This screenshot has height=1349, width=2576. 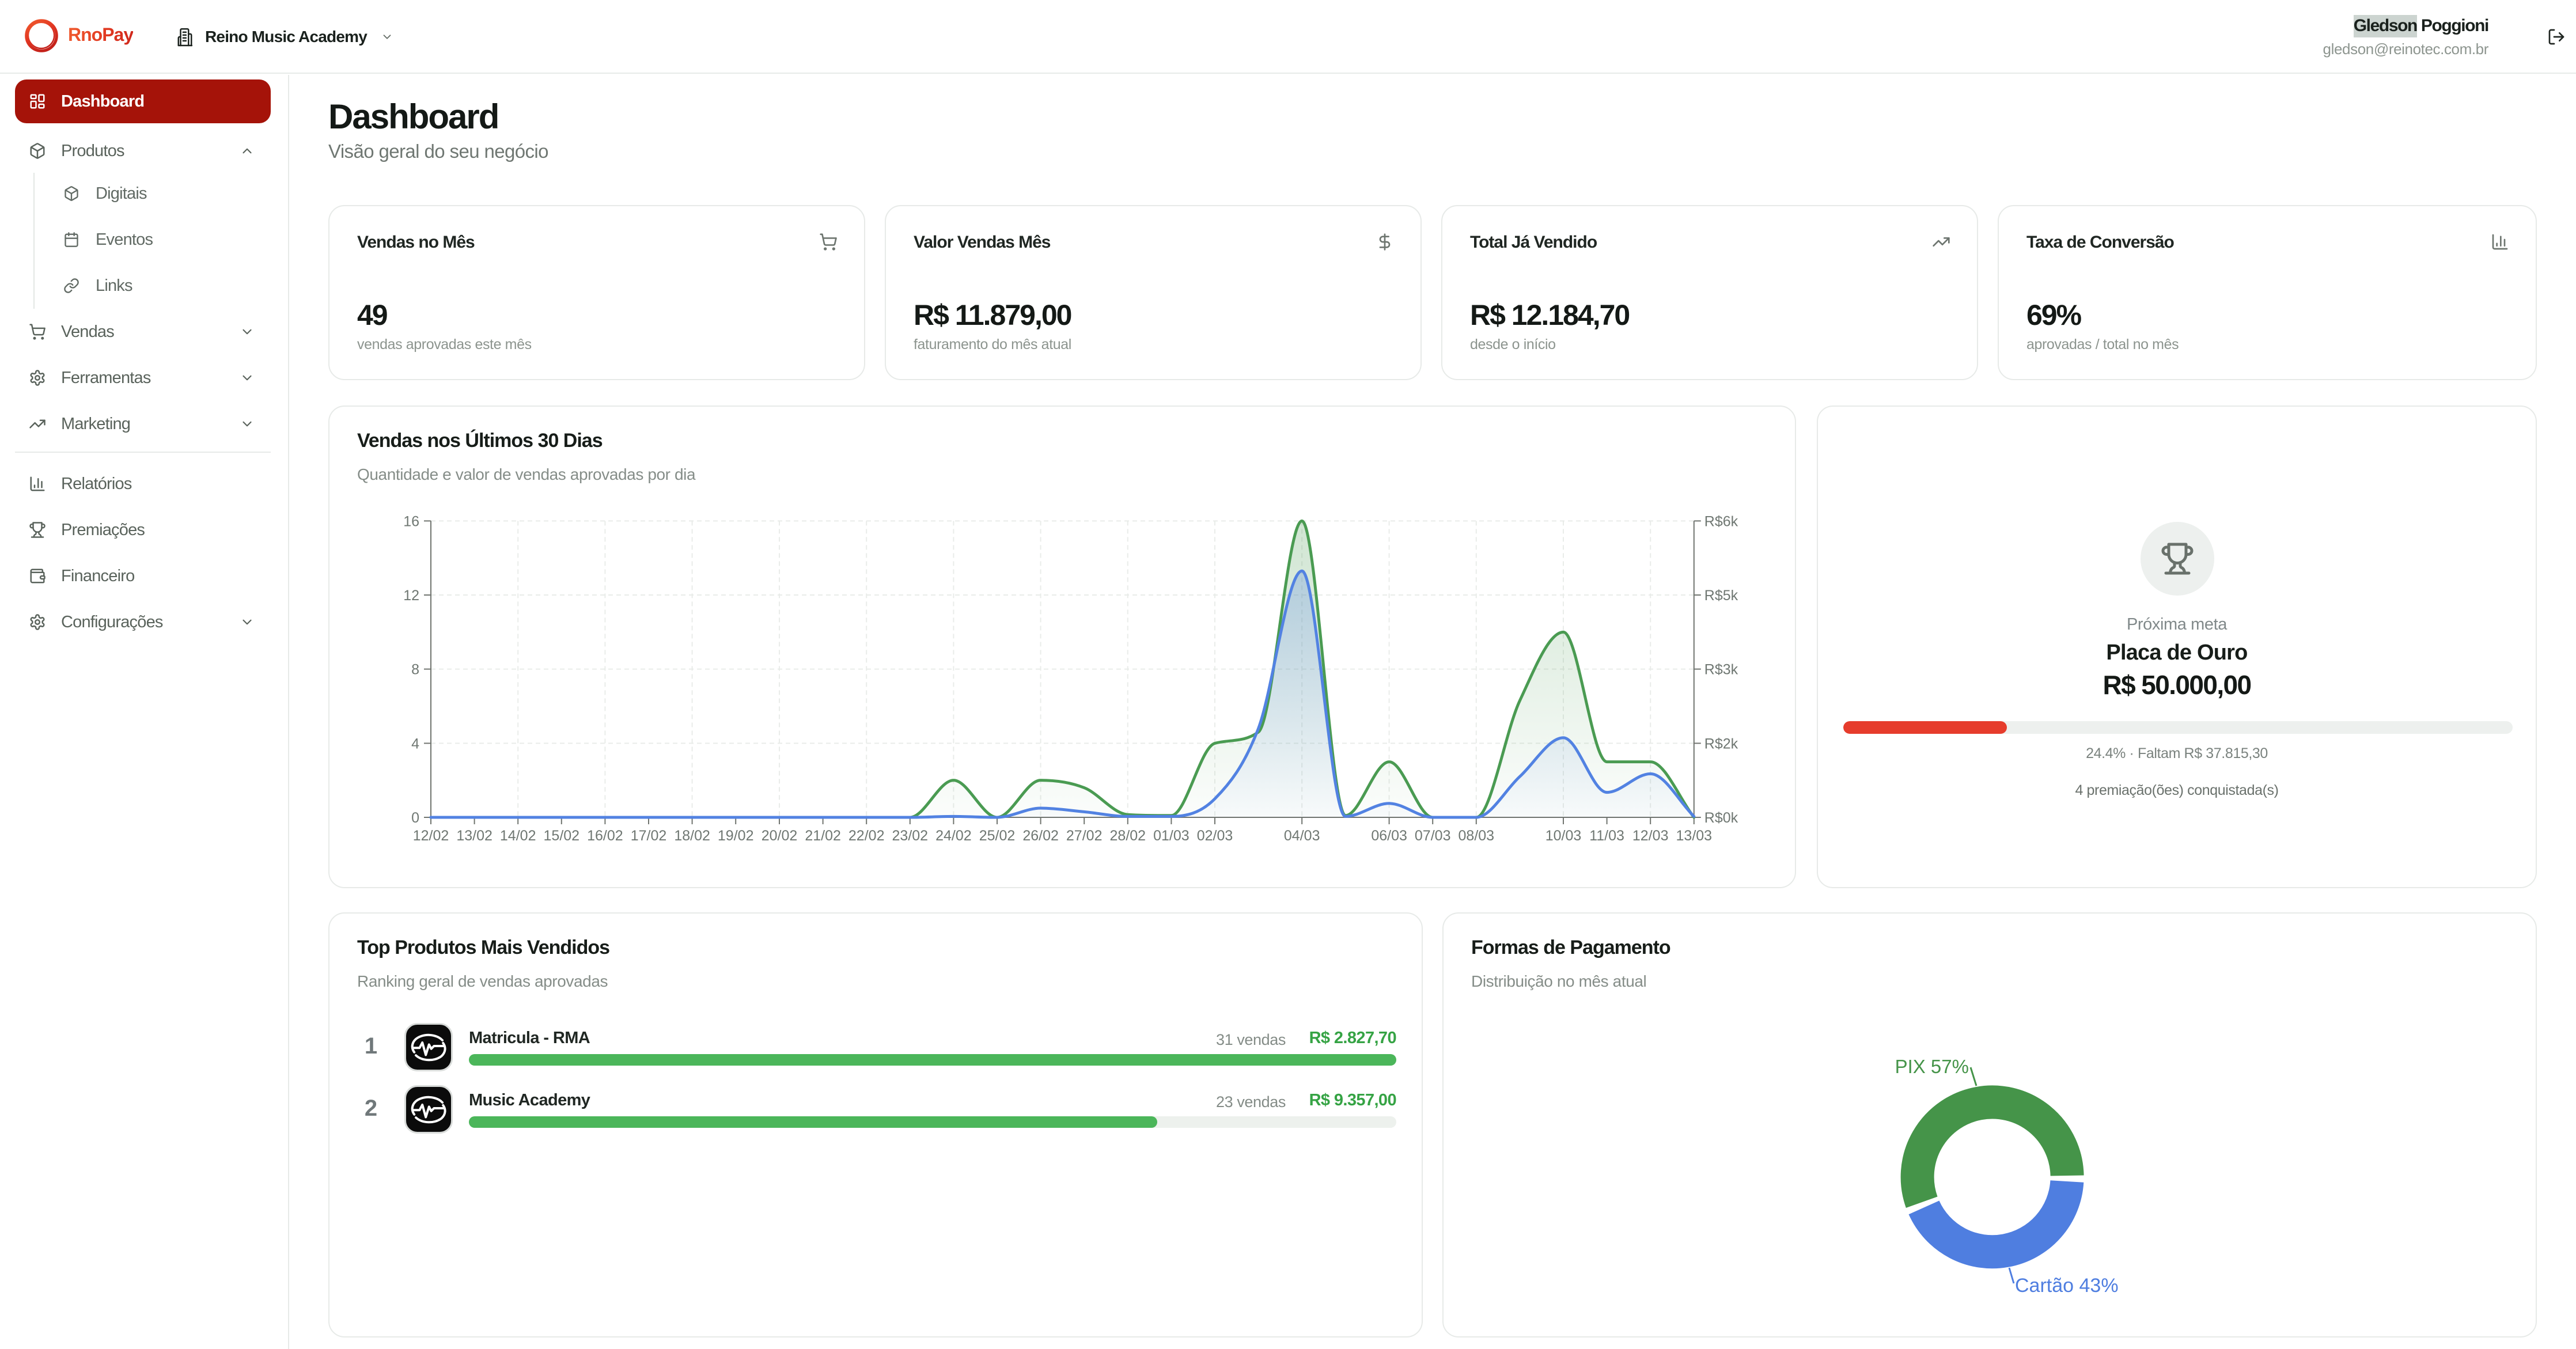 I want to click on svg-text: 12/03, so click(x=1650, y=836).